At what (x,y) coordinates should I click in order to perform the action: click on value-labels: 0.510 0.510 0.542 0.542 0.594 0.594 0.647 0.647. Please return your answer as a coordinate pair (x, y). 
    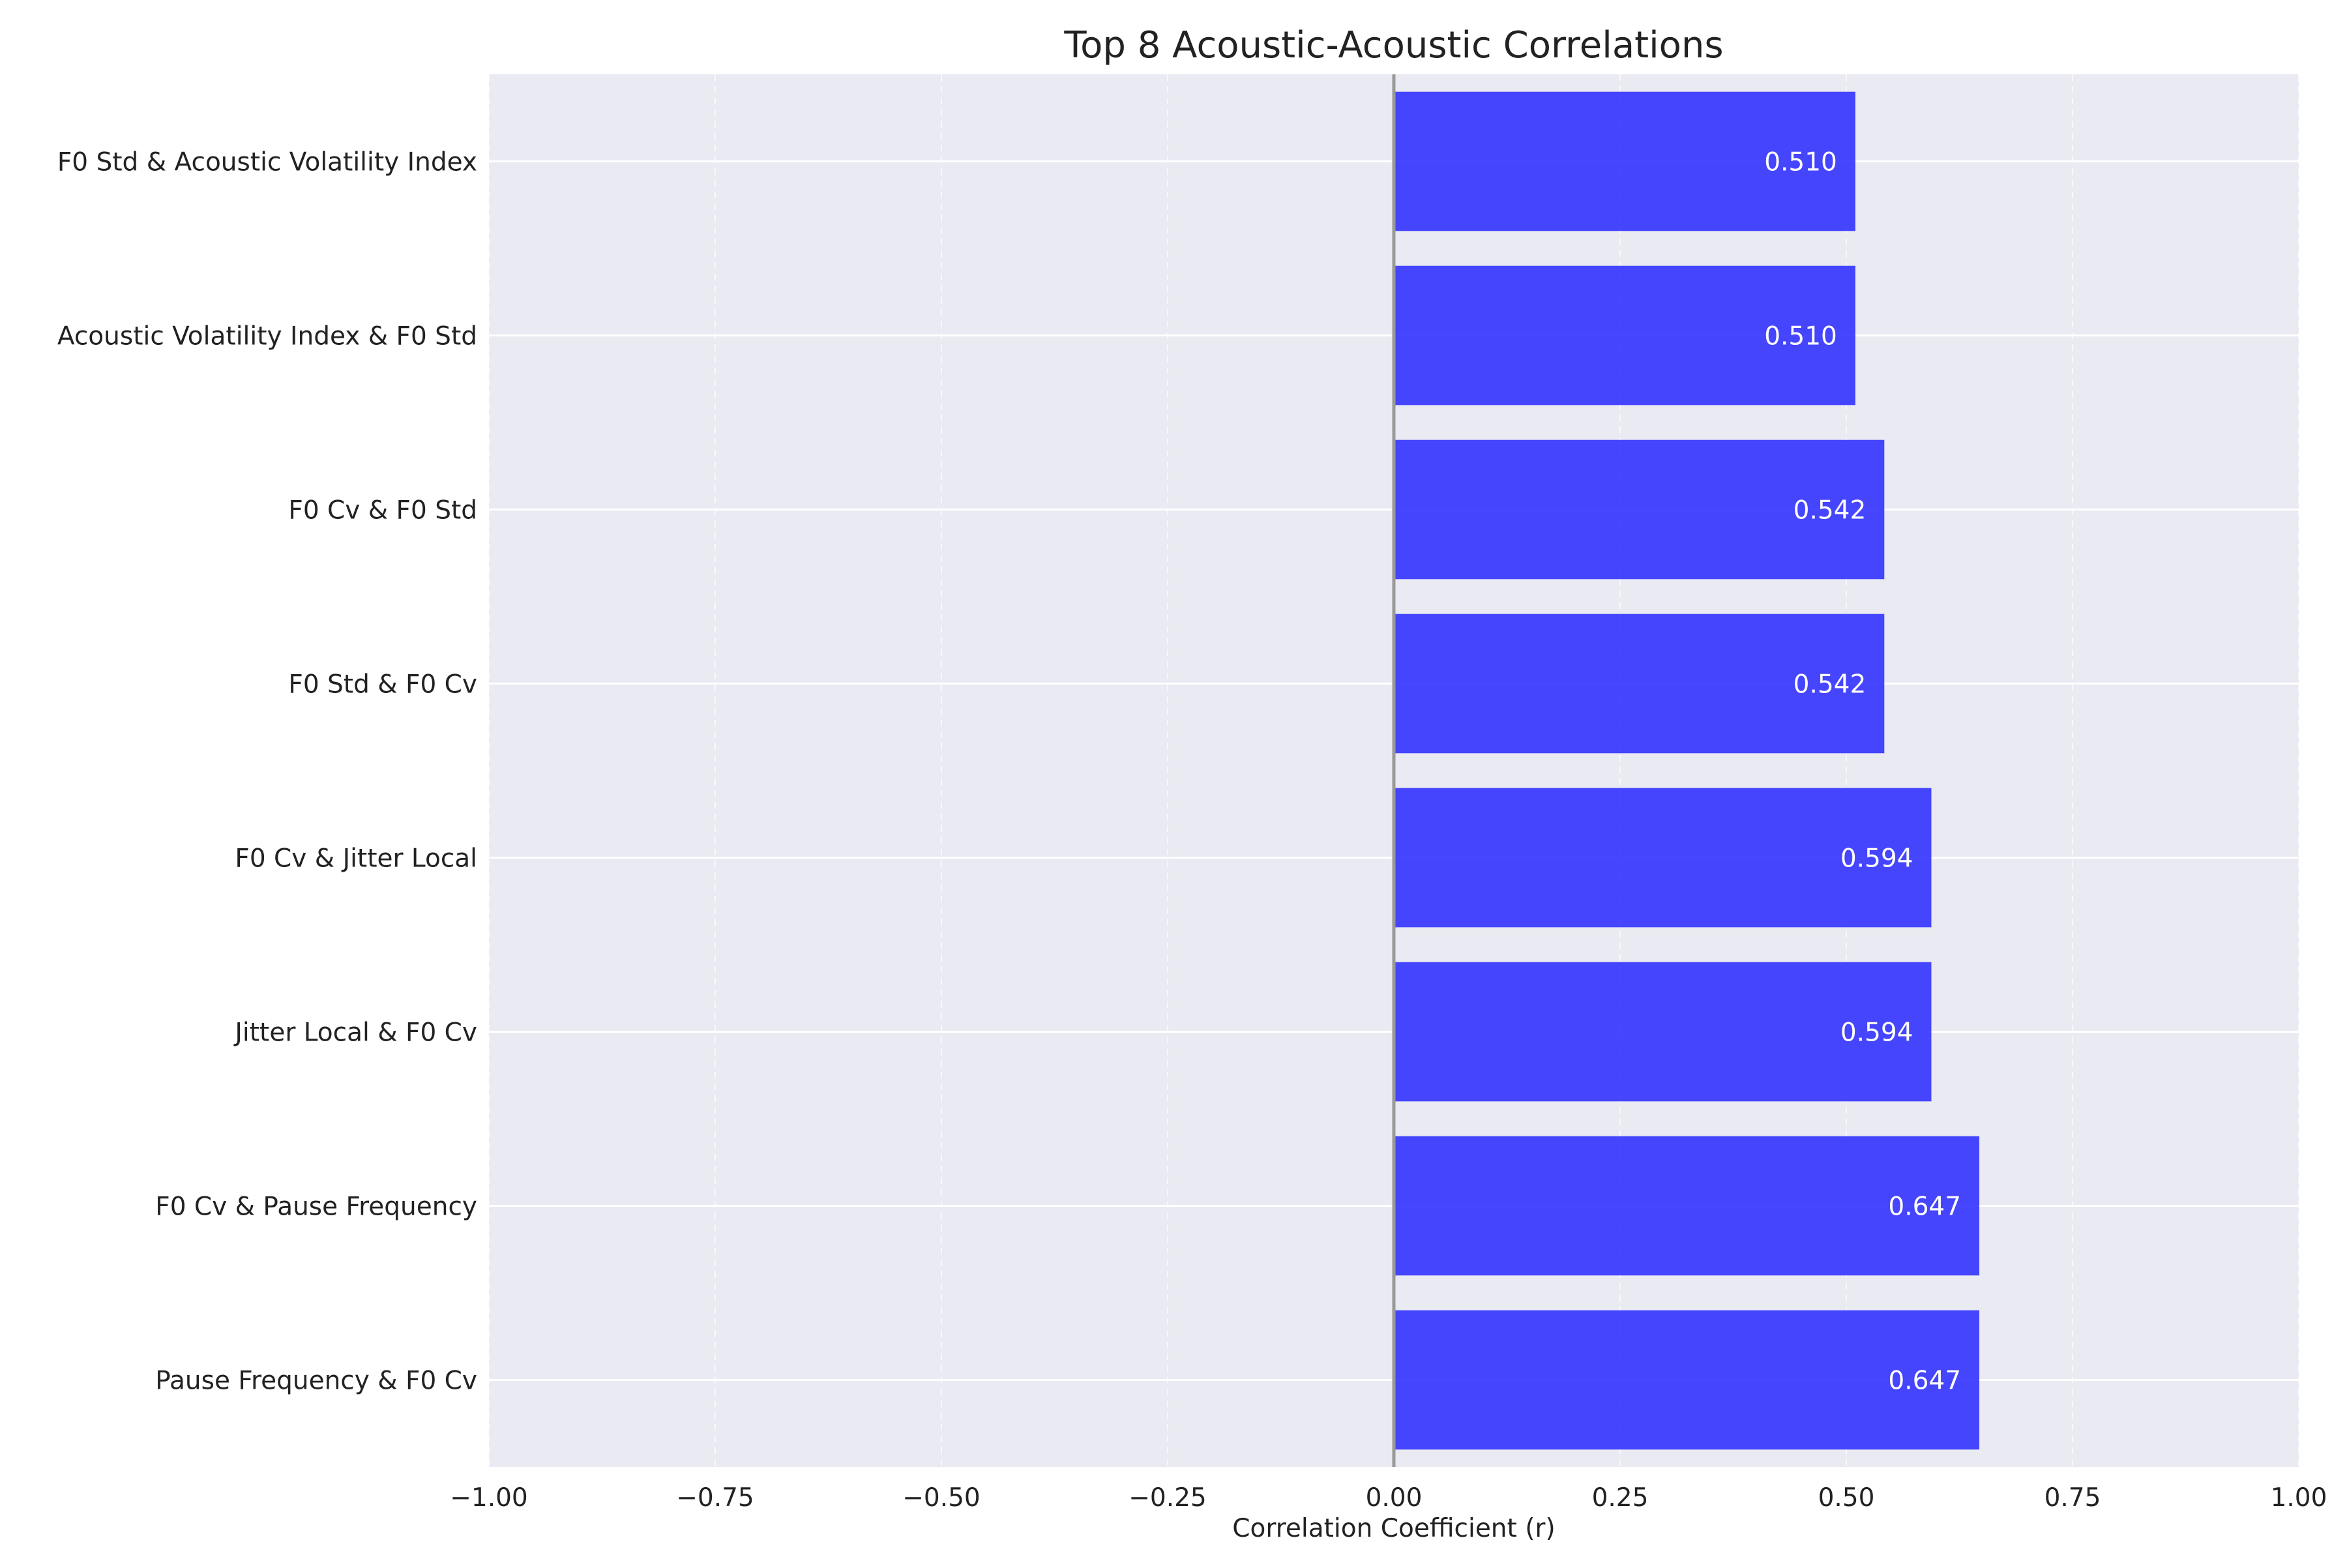
    Looking at the image, I should click on (1862, 772).